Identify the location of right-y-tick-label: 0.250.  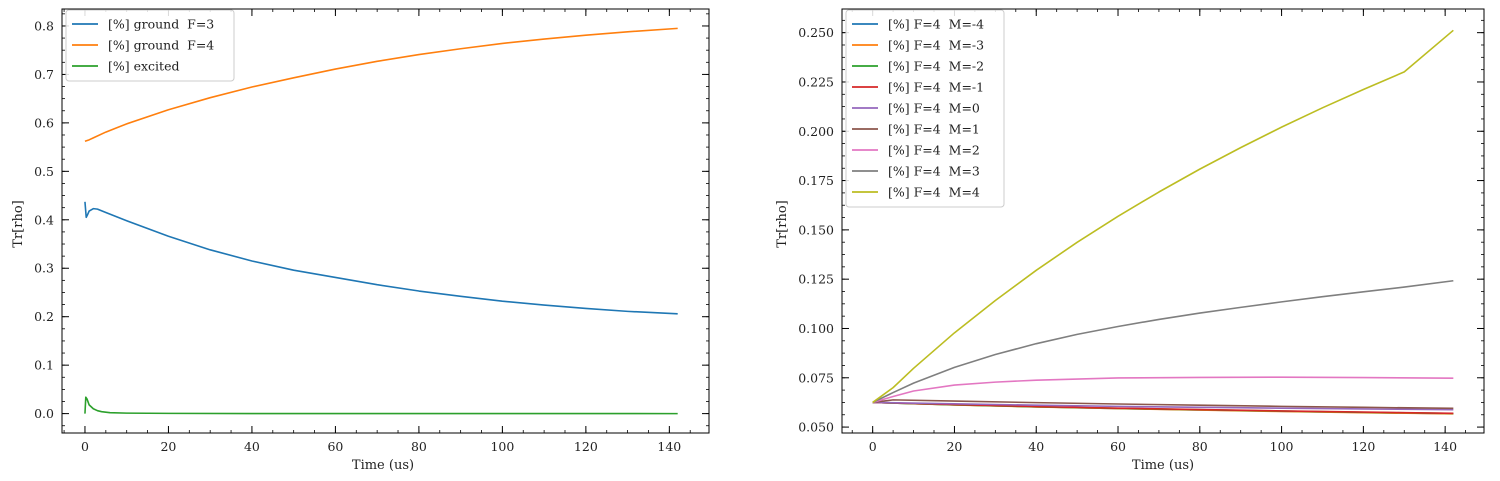
(816, 32).